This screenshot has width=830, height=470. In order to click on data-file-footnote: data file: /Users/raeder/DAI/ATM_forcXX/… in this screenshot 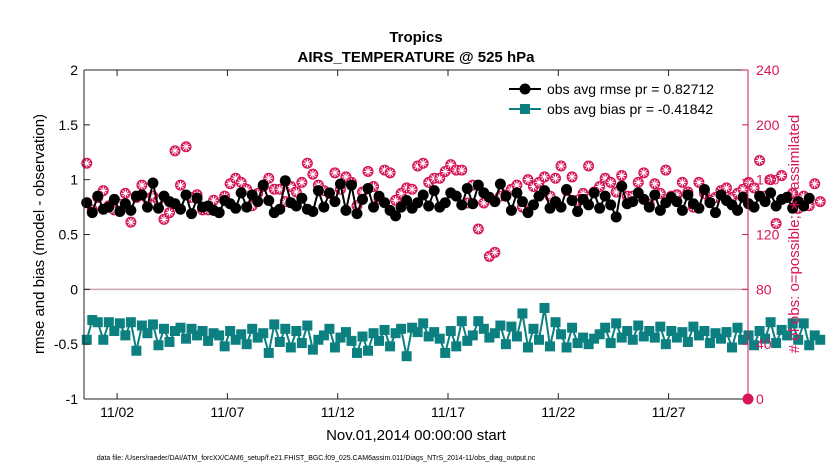, I will do `click(316, 458)`.